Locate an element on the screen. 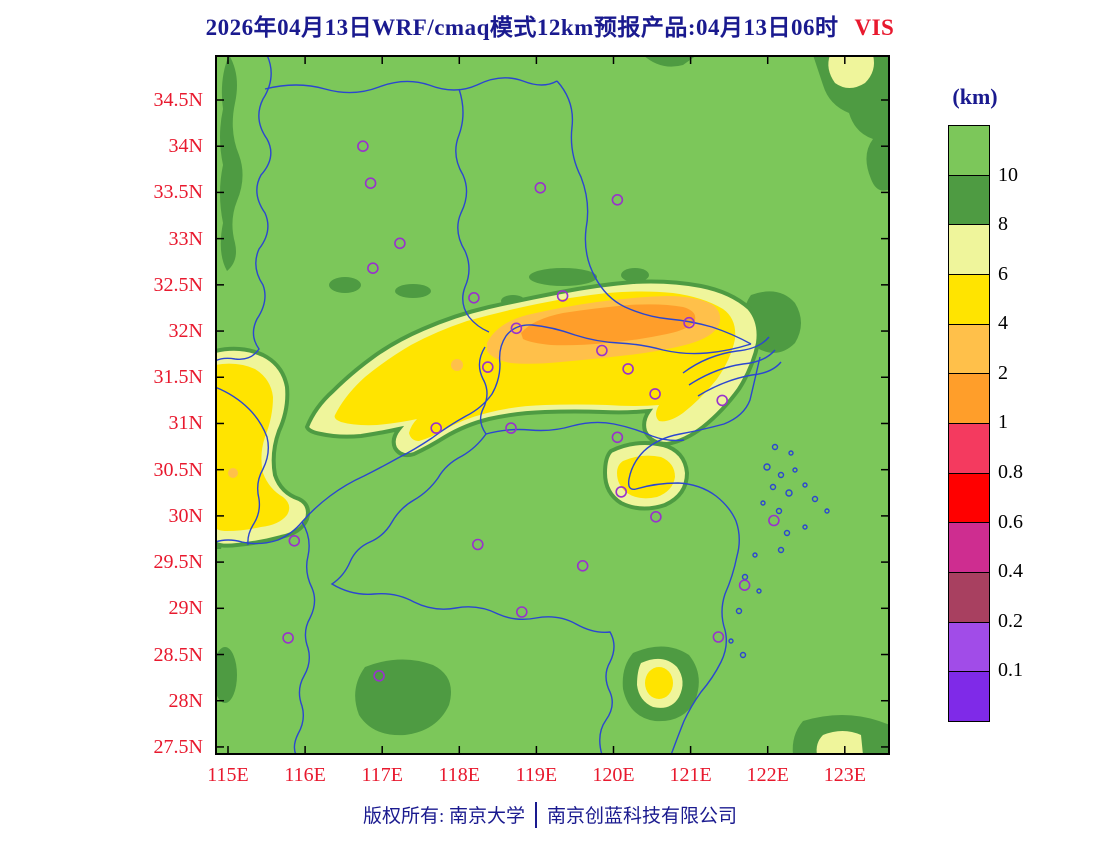  legend-value-label: 6 is located at coordinates (1003, 273).